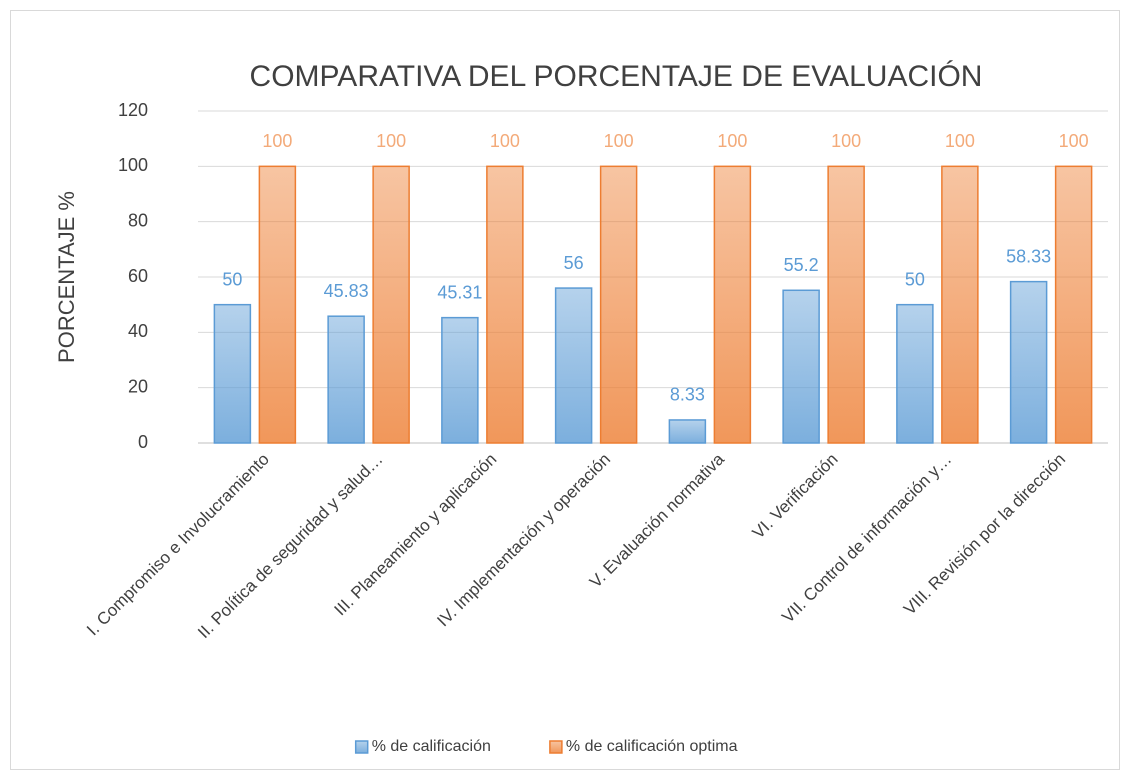  What do you see at coordinates (138, 276) in the screenshot?
I see `y-tick-label: 60` at bounding box center [138, 276].